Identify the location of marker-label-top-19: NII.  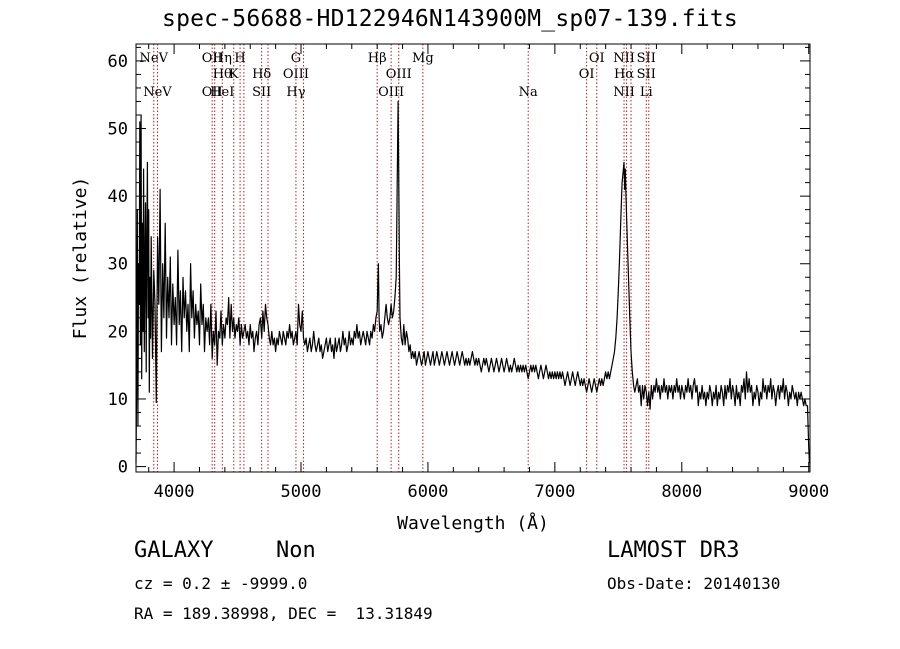
(624, 58).